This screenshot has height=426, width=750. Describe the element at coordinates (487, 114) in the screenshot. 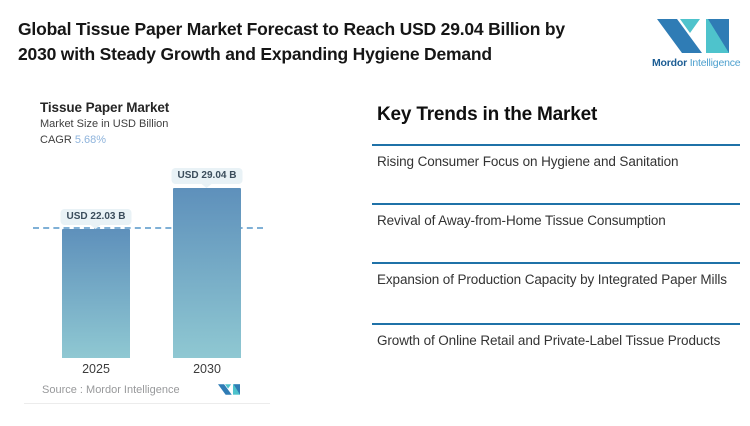

I see `trends-heading: Key Trends in the Market` at that location.